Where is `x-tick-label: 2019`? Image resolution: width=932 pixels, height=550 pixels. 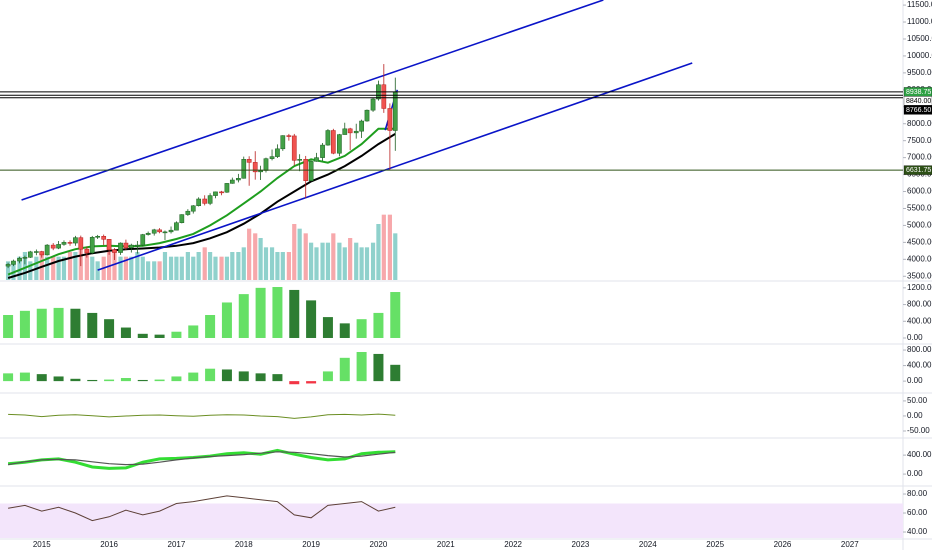
x-tick-label: 2019 is located at coordinates (311, 544).